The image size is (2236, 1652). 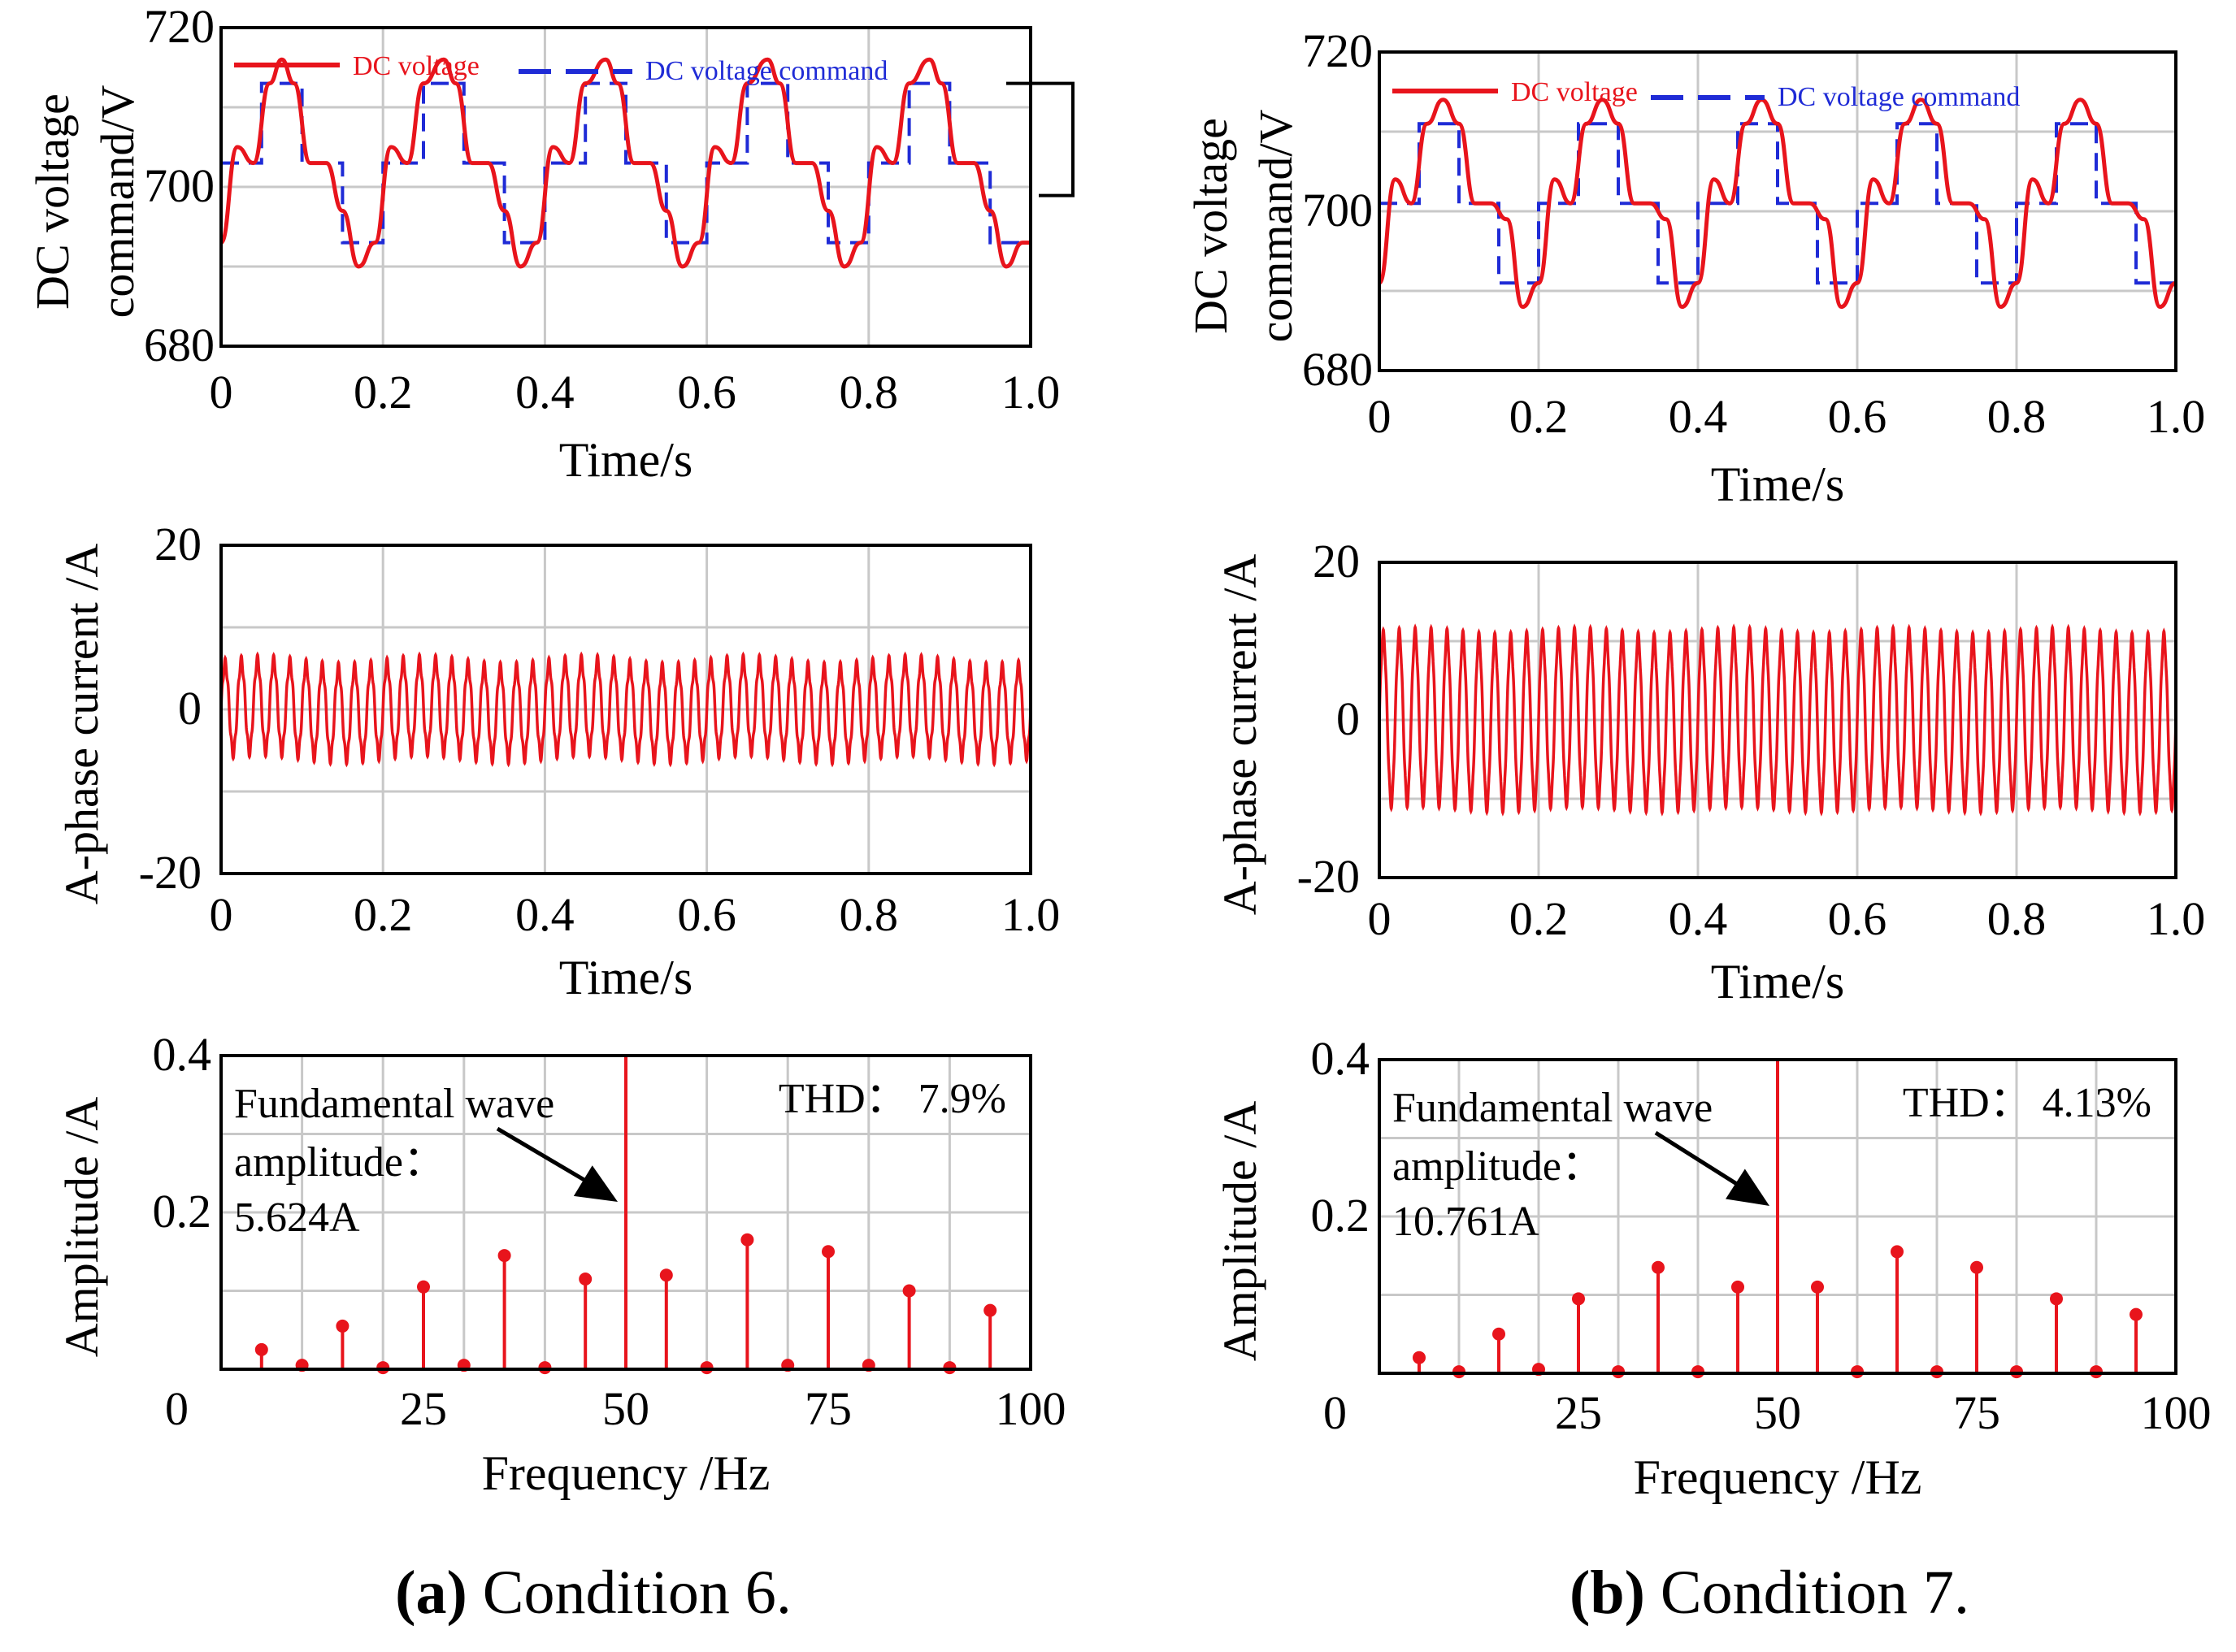 What do you see at coordinates (1340, 1215) in the screenshot?
I see `y-tick-label: 0.2` at bounding box center [1340, 1215].